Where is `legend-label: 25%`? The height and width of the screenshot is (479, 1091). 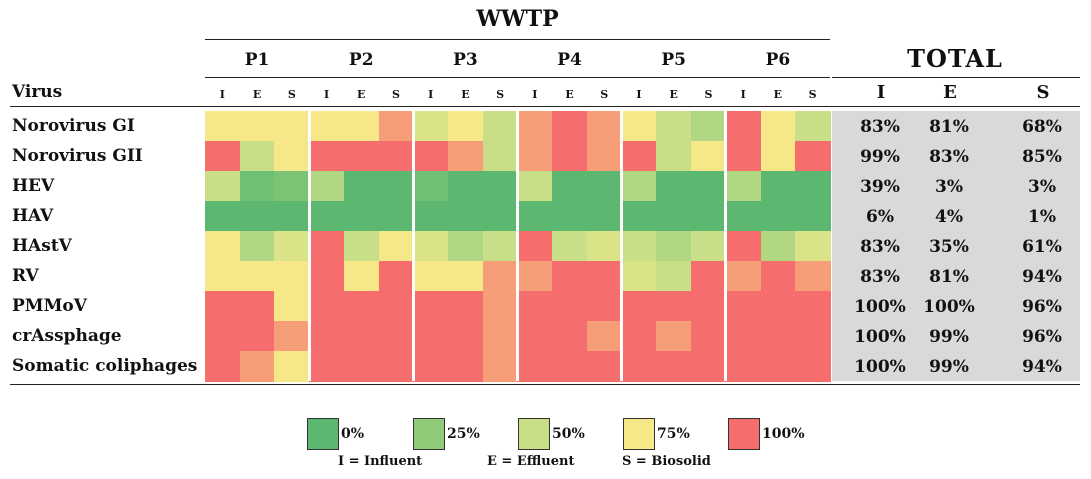
legend-label: 25% is located at coordinates (463, 434).